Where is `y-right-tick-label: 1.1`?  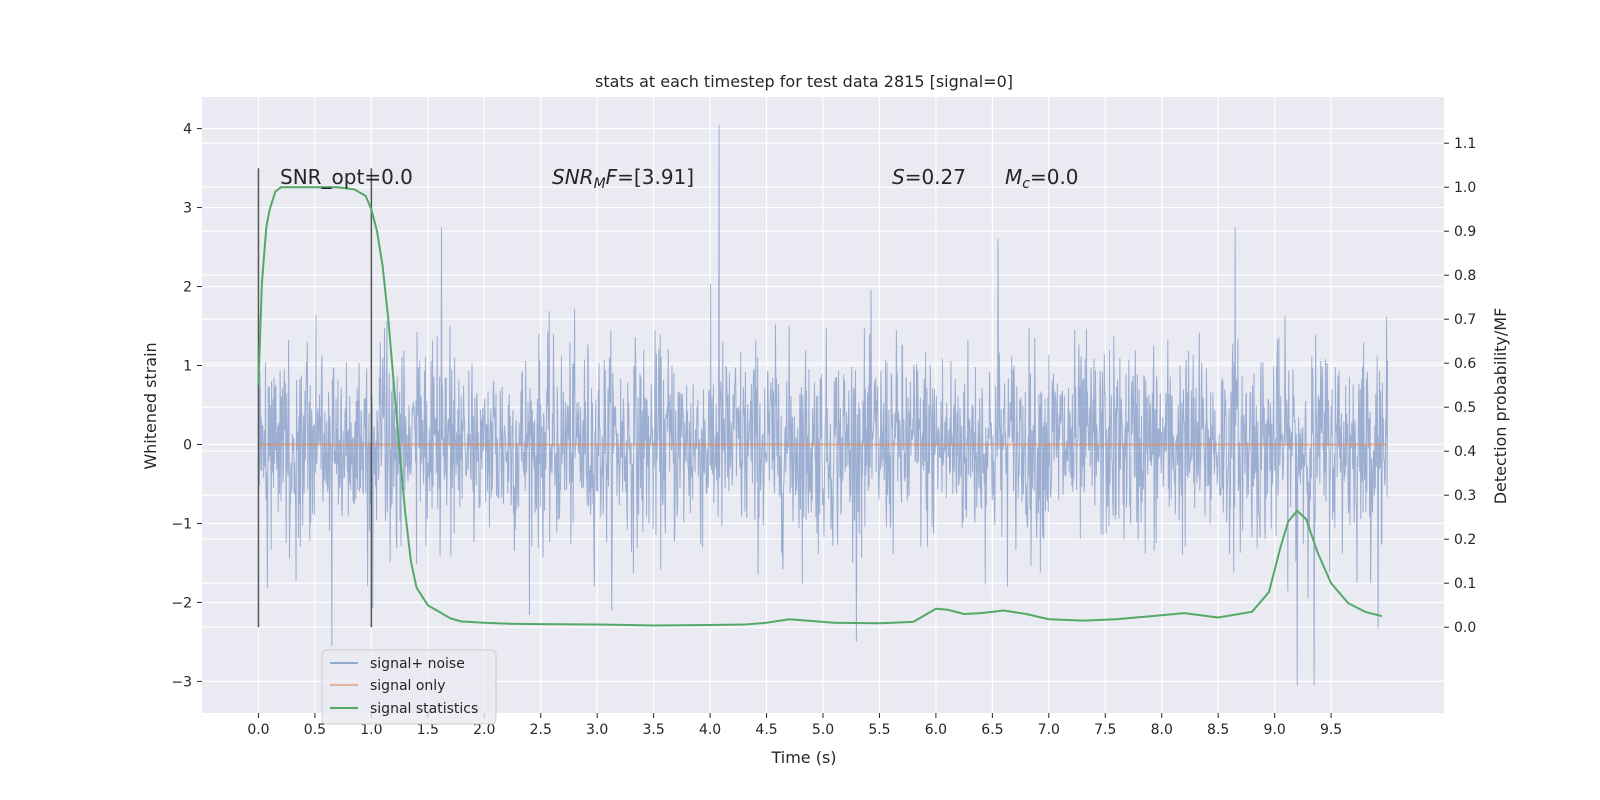
y-right-tick-label: 1.1 is located at coordinates (1465, 144).